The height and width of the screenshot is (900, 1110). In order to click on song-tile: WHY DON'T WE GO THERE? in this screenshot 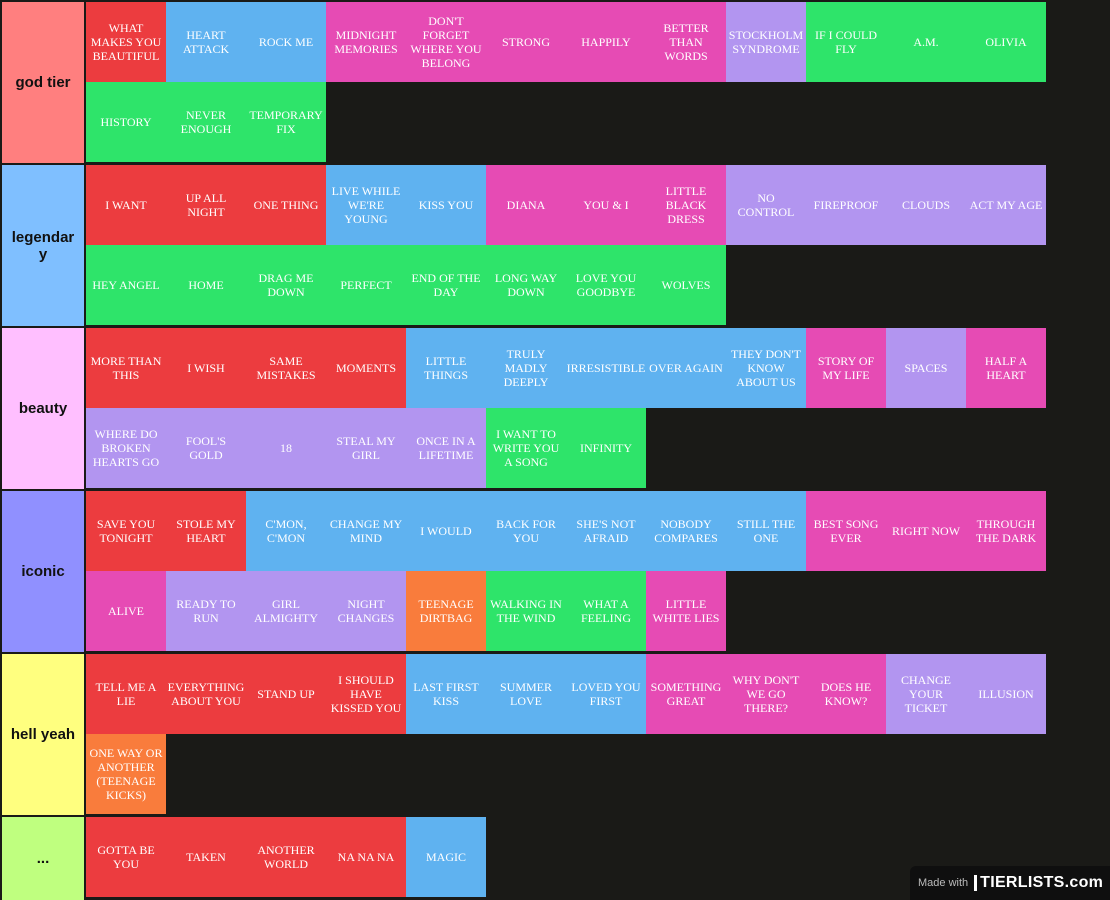, I will do `click(766, 694)`.